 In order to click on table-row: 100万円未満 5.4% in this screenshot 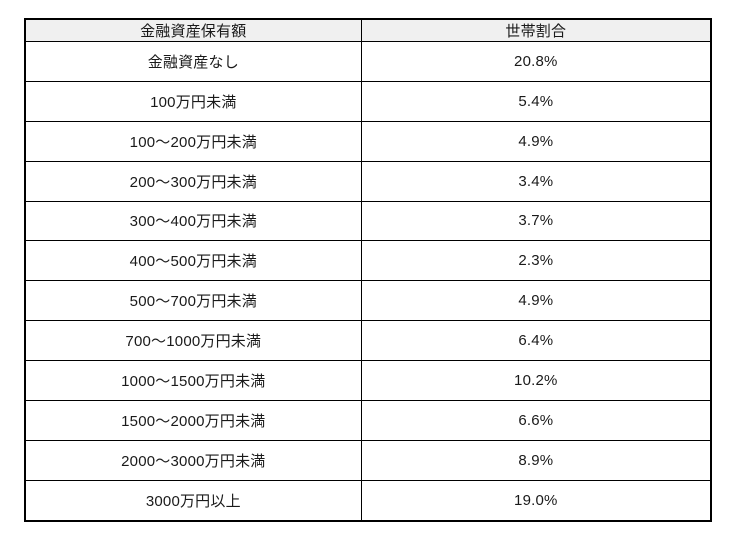, I will do `click(368, 101)`.